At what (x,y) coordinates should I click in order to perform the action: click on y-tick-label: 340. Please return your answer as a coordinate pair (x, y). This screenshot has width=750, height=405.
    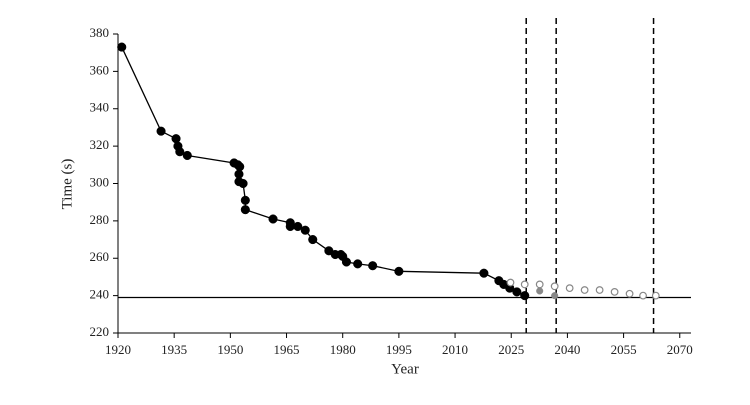
    Looking at the image, I should click on (100, 107).